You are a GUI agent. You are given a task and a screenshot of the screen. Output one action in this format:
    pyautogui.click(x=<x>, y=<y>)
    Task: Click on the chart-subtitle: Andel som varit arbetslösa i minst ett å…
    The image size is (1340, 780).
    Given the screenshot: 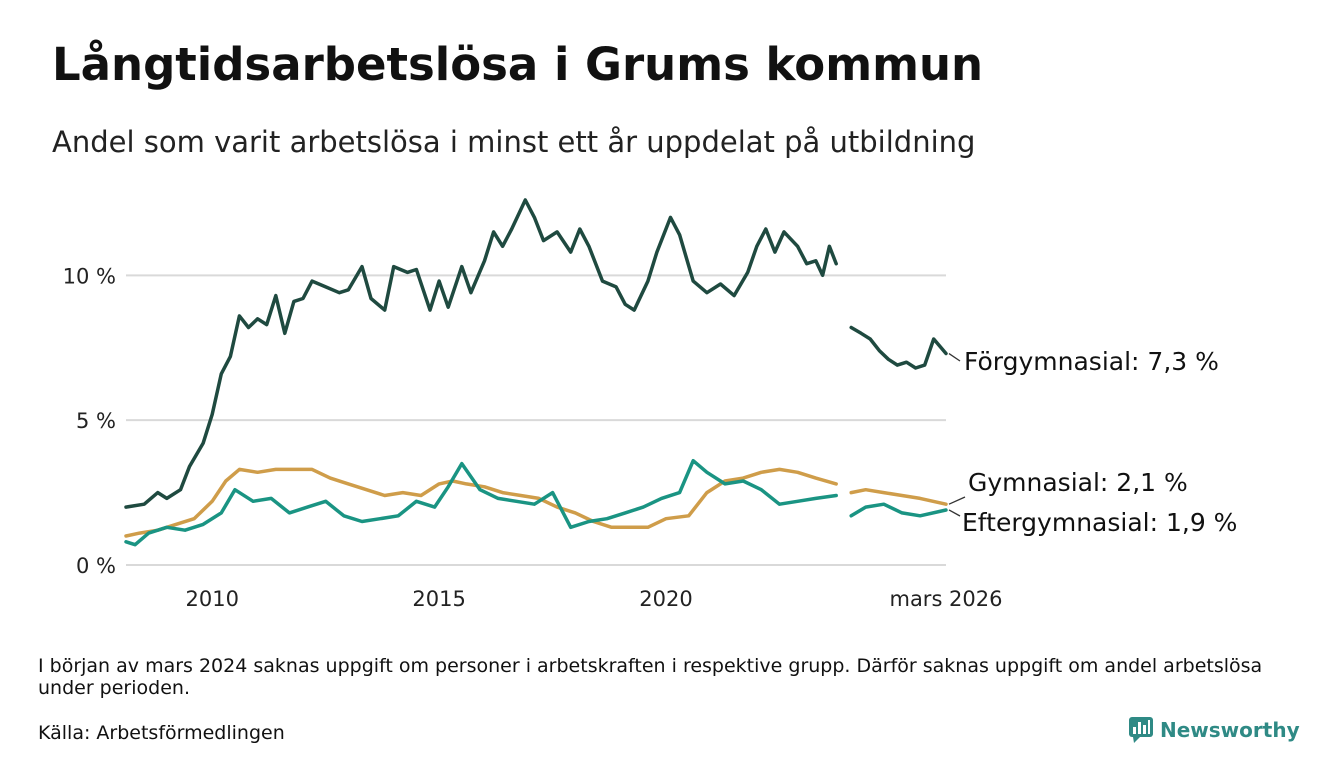 What is the action you would take?
    pyautogui.click(x=514, y=142)
    